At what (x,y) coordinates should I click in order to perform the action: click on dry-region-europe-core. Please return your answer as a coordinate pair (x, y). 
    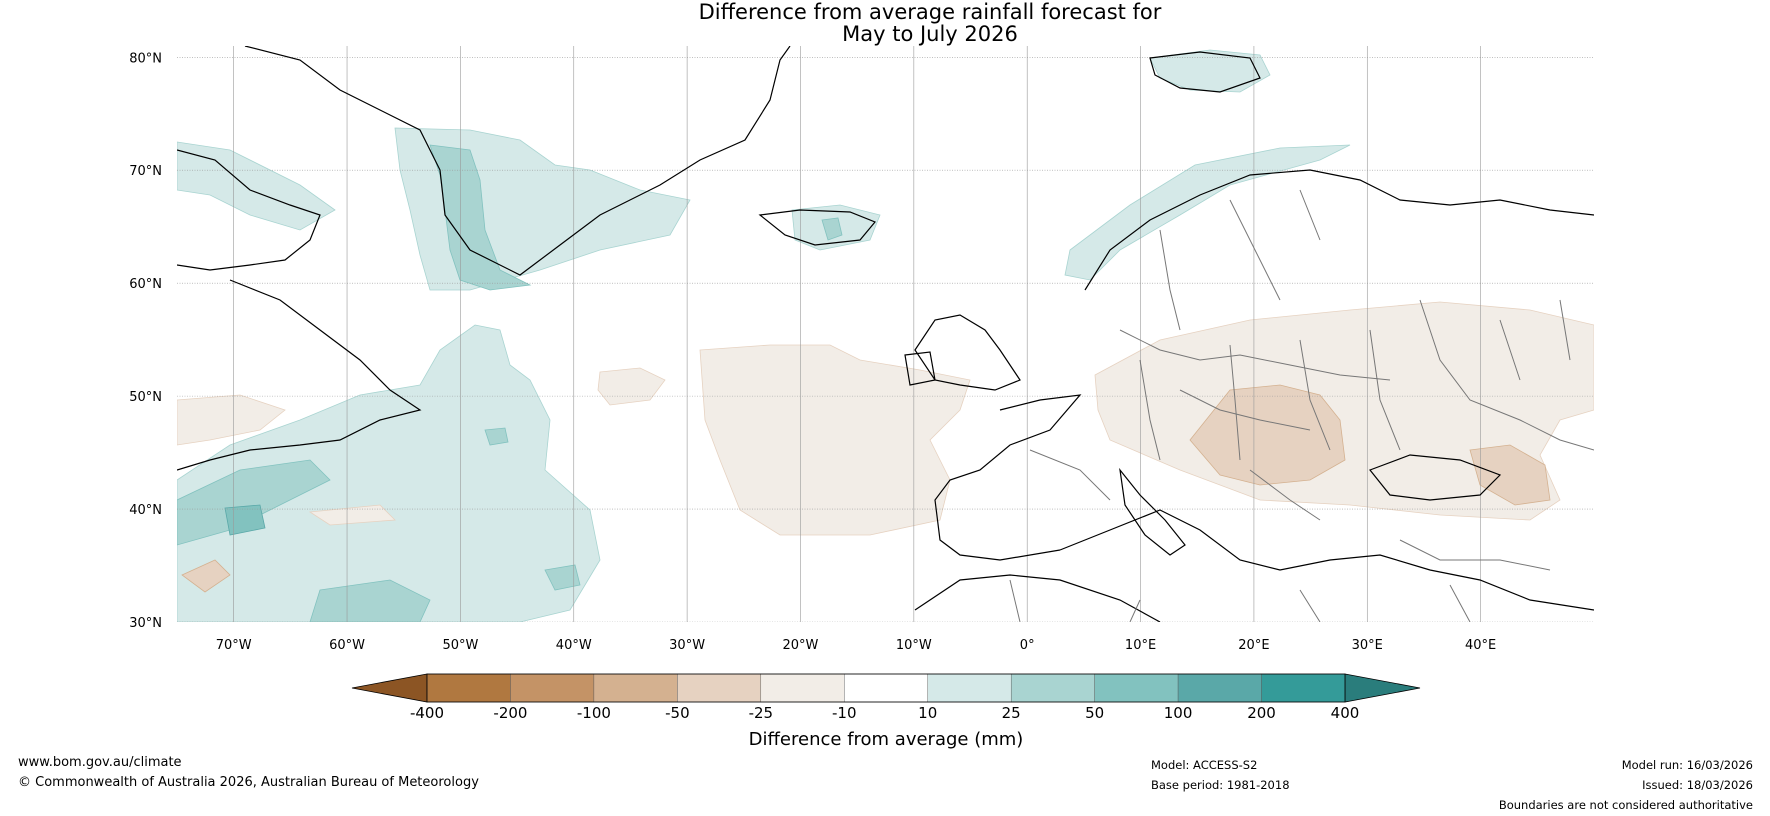
    Looking at the image, I should click on (1267, 435).